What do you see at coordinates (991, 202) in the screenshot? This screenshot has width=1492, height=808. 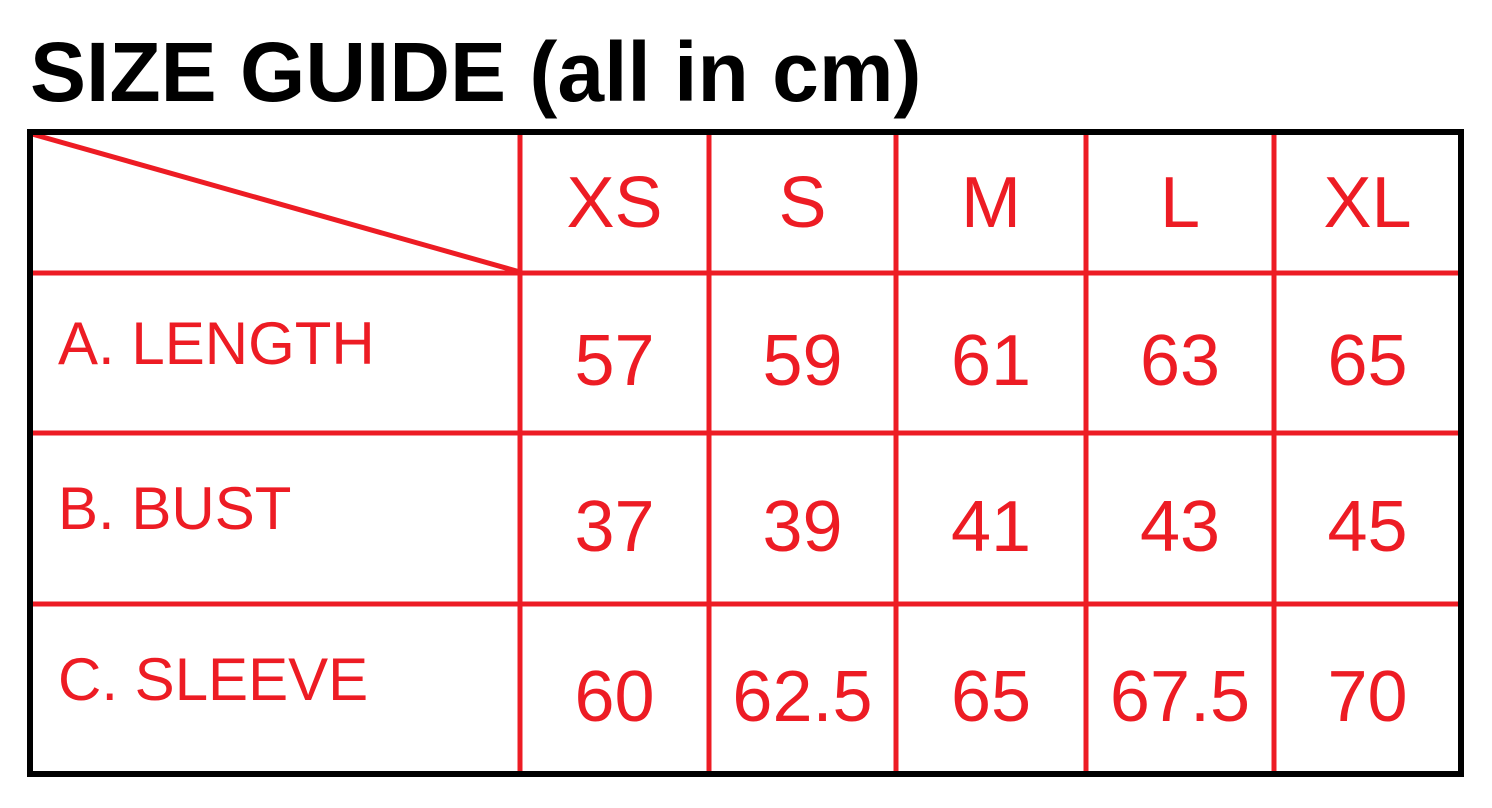 I see `size-header-m: M` at bounding box center [991, 202].